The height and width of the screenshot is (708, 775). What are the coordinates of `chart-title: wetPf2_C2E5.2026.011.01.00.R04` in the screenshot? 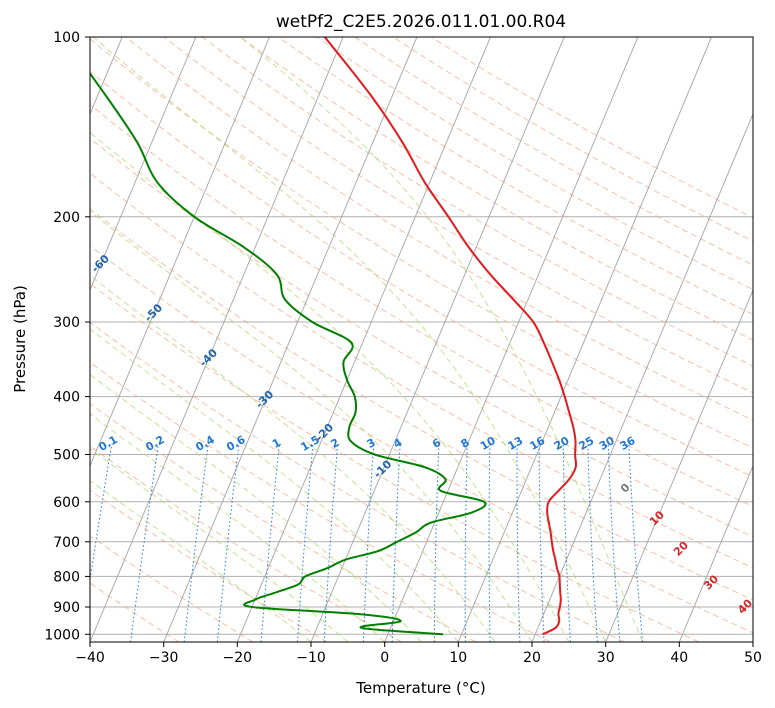 It's located at (421, 22).